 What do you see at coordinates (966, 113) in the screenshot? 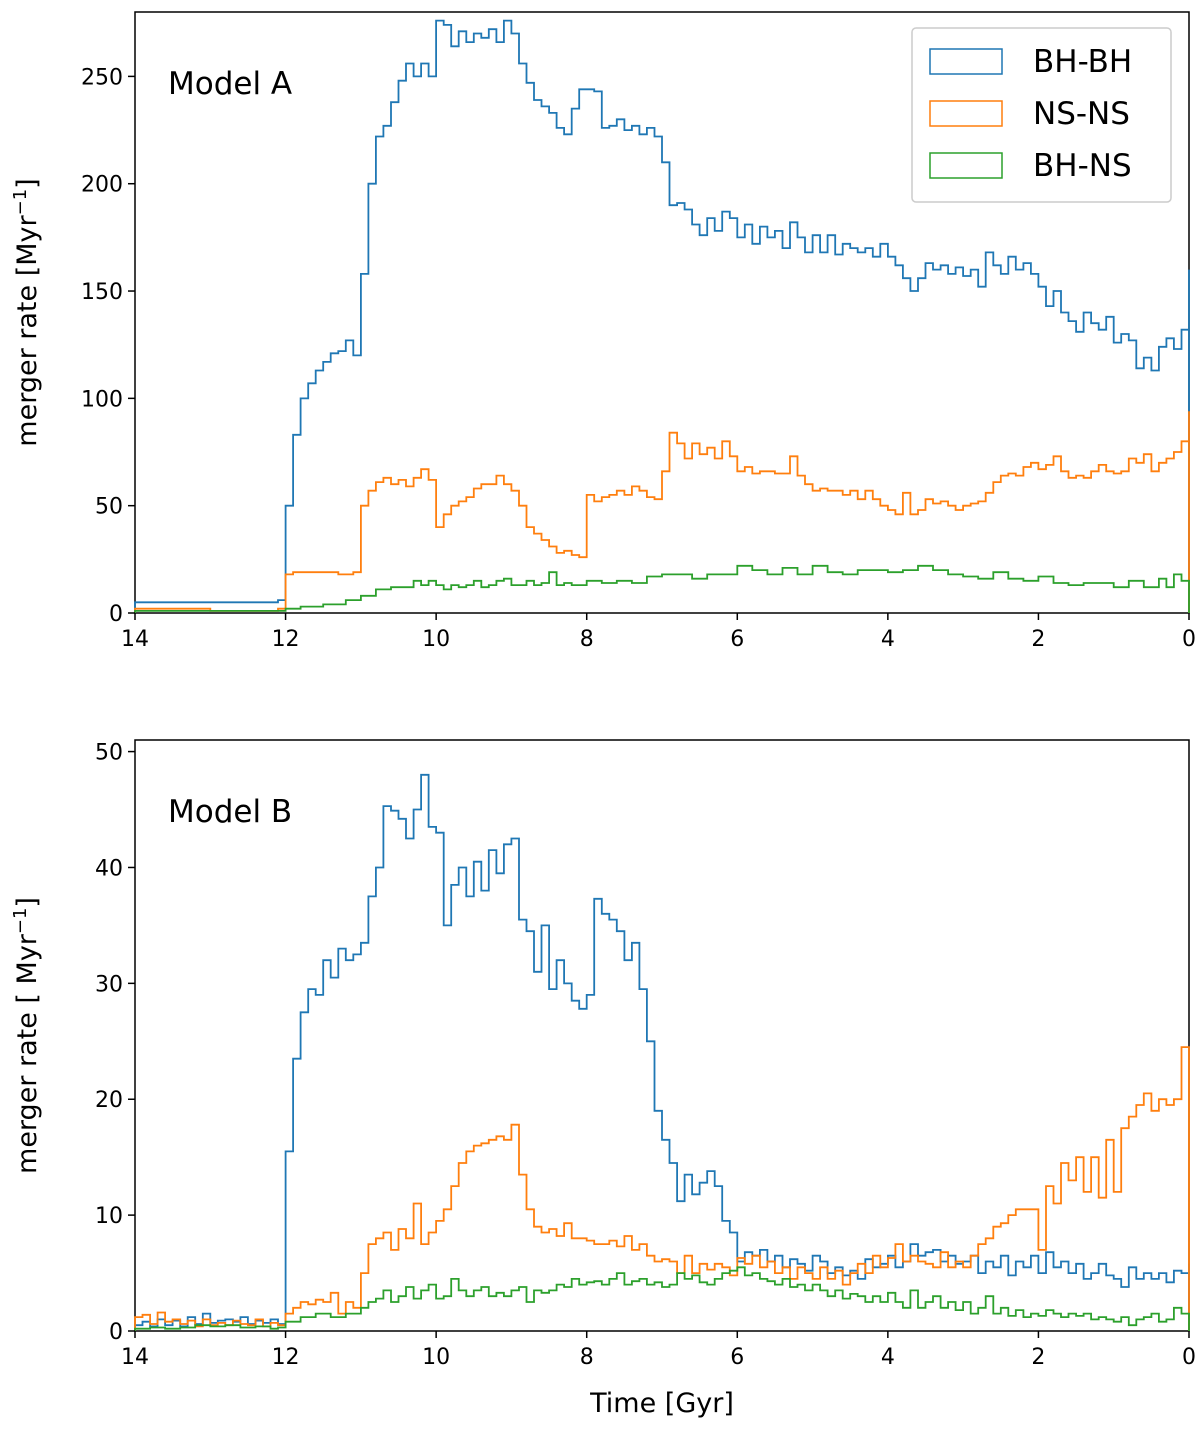
I see `legend-swatch-ns-ns` at bounding box center [966, 113].